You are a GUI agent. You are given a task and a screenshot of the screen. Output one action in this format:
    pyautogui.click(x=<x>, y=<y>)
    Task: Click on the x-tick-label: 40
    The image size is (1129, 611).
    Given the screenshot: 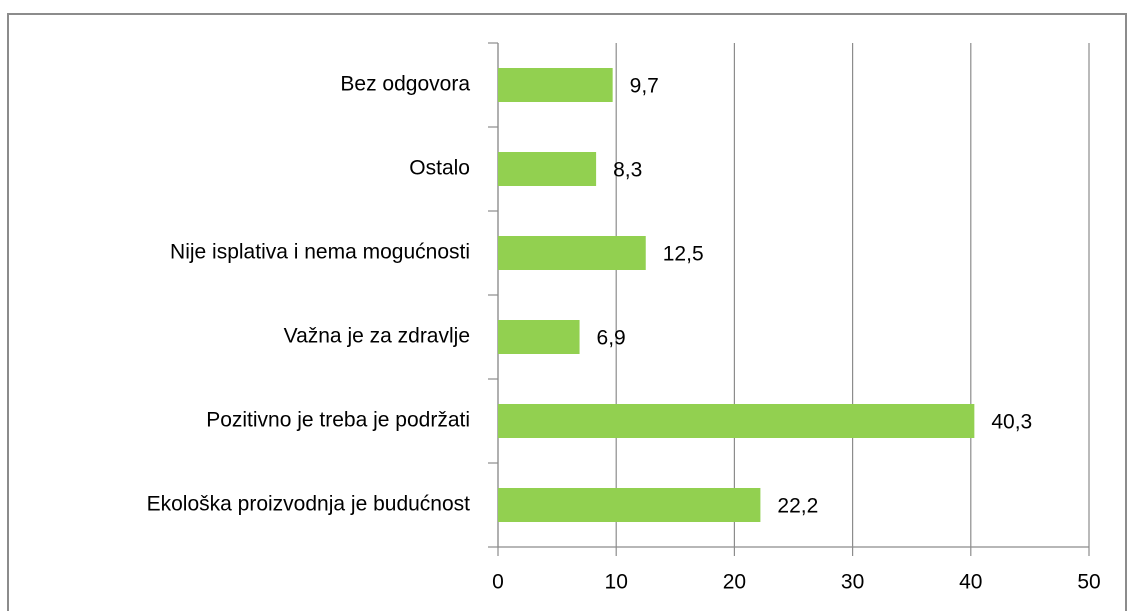 What is the action you would take?
    pyautogui.click(x=970, y=582)
    